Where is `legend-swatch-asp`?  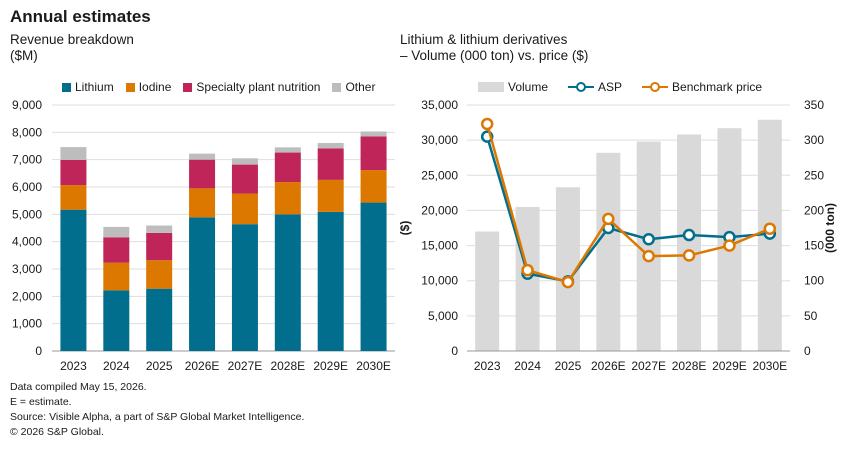 legend-swatch-asp is located at coordinates (581, 87).